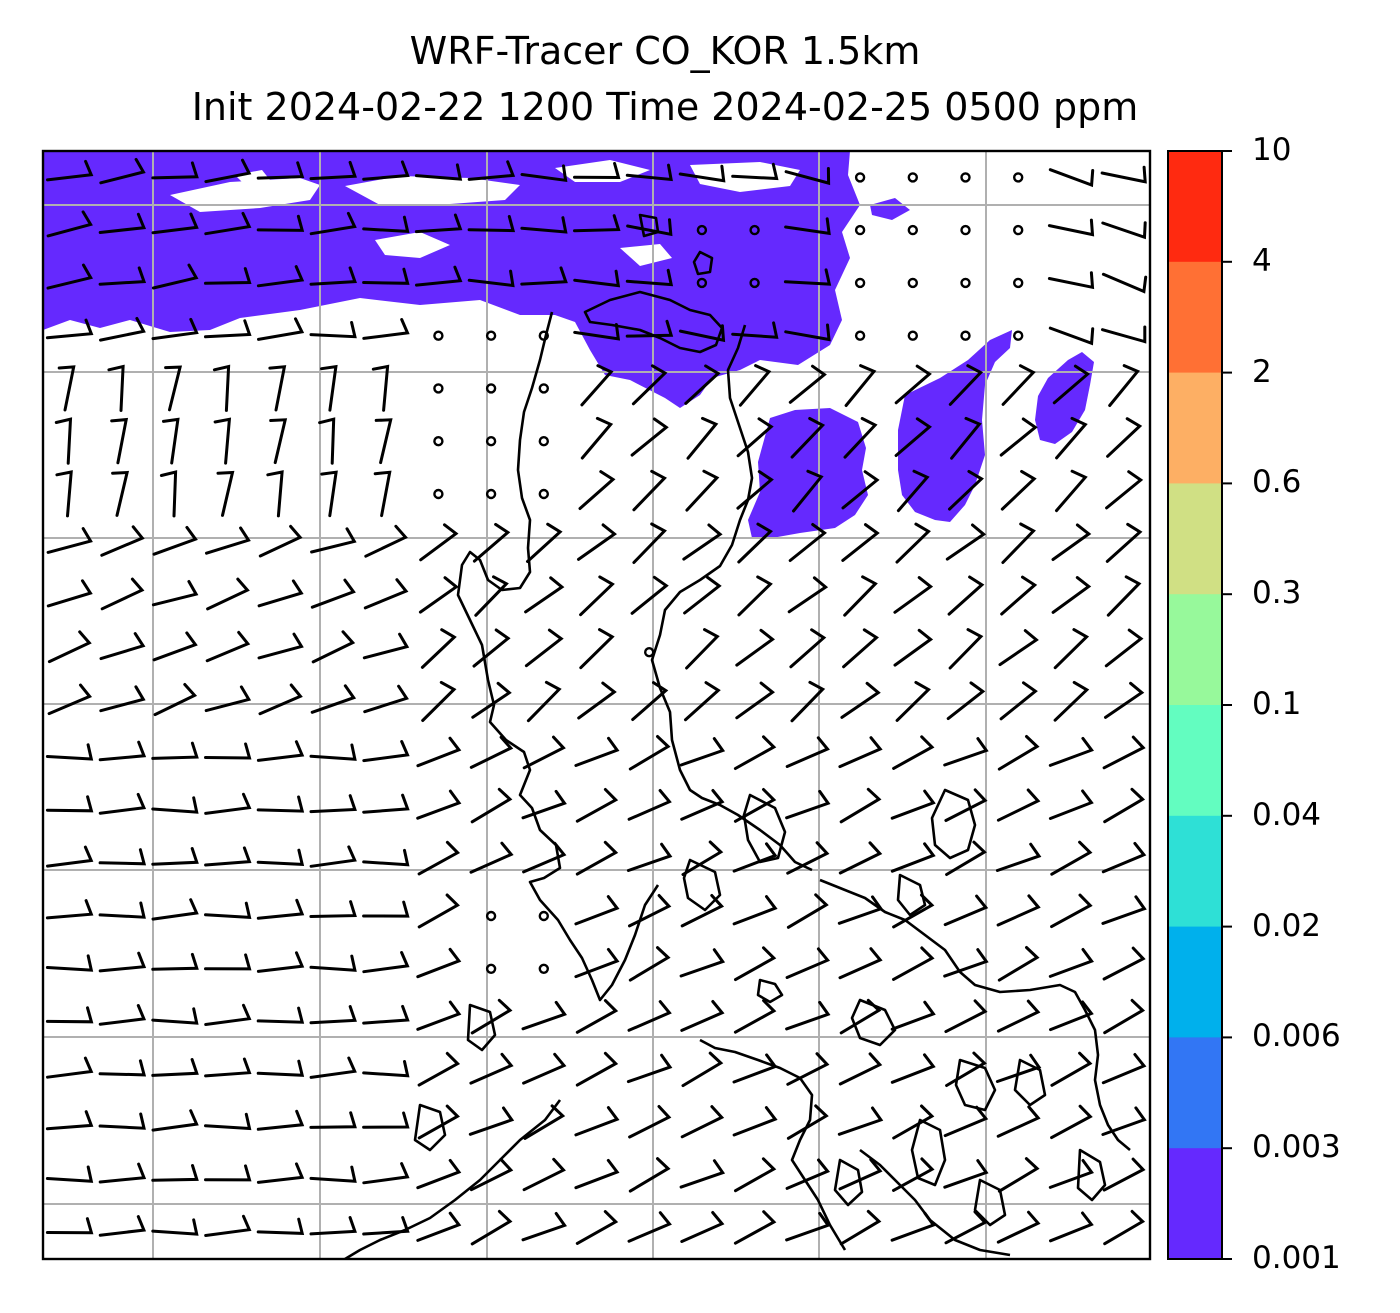 The width and height of the screenshot is (1400, 1313). I want to click on colorbar, so click(1195, 705).